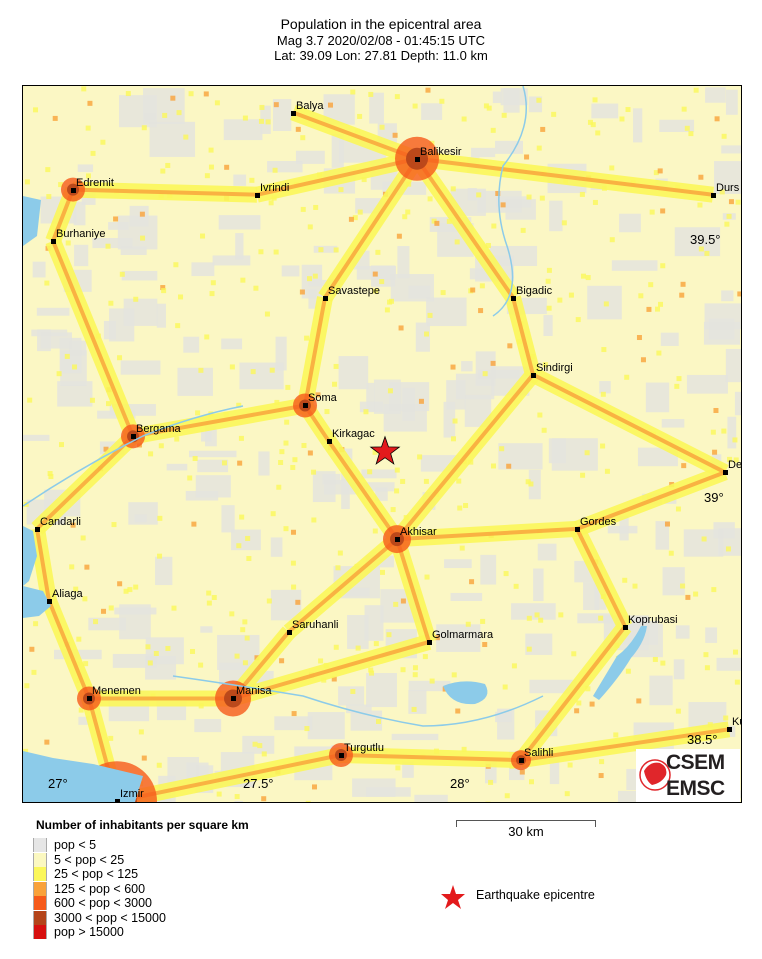  Describe the element at coordinates (89, 932) in the screenshot. I see `legend-label: pop > 15000` at that location.